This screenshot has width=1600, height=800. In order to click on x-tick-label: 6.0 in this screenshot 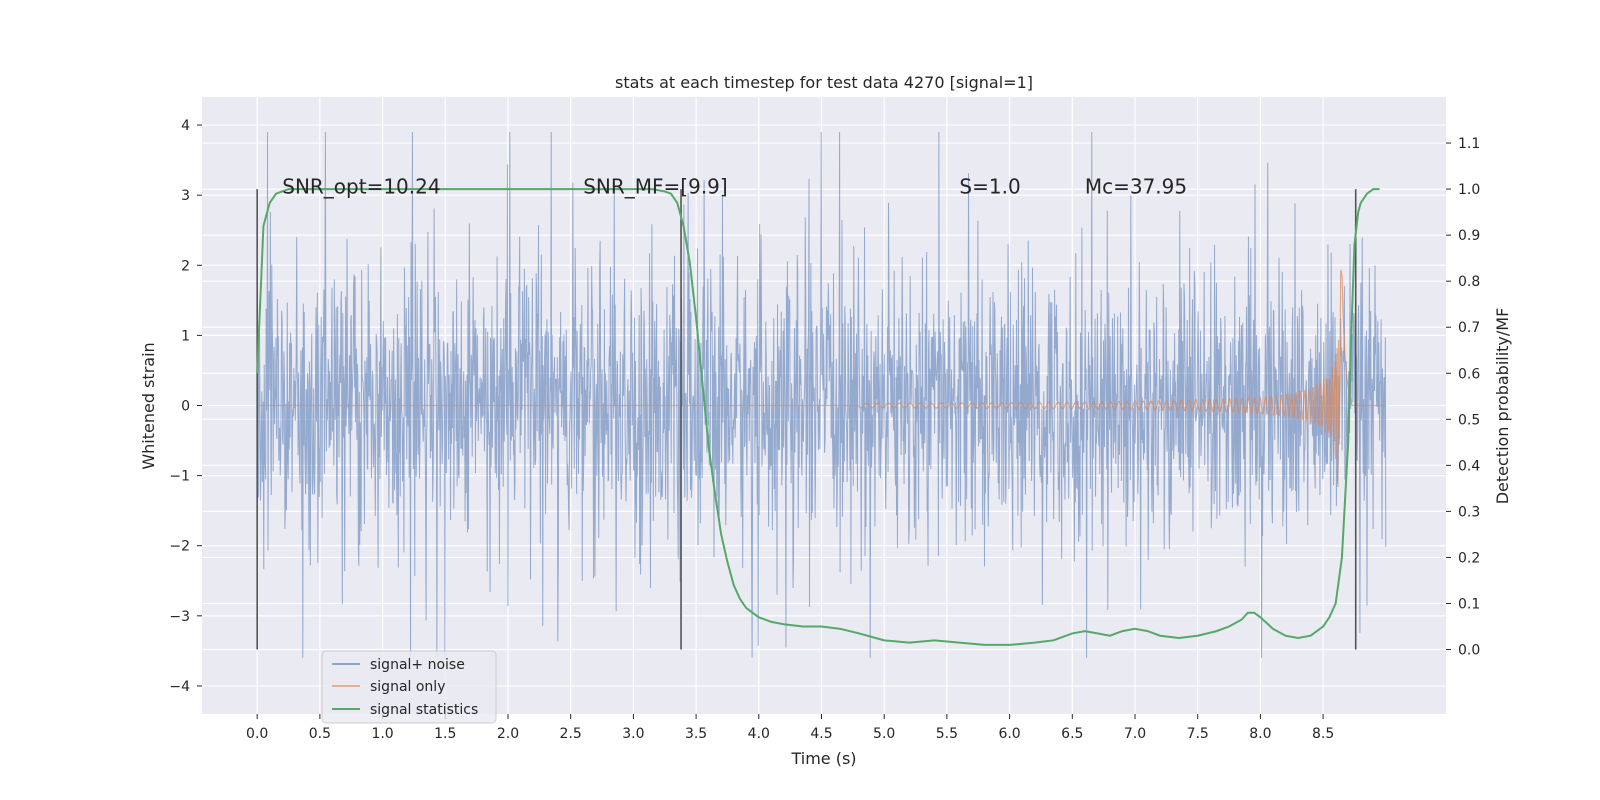, I will do `click(1009, 734)`.